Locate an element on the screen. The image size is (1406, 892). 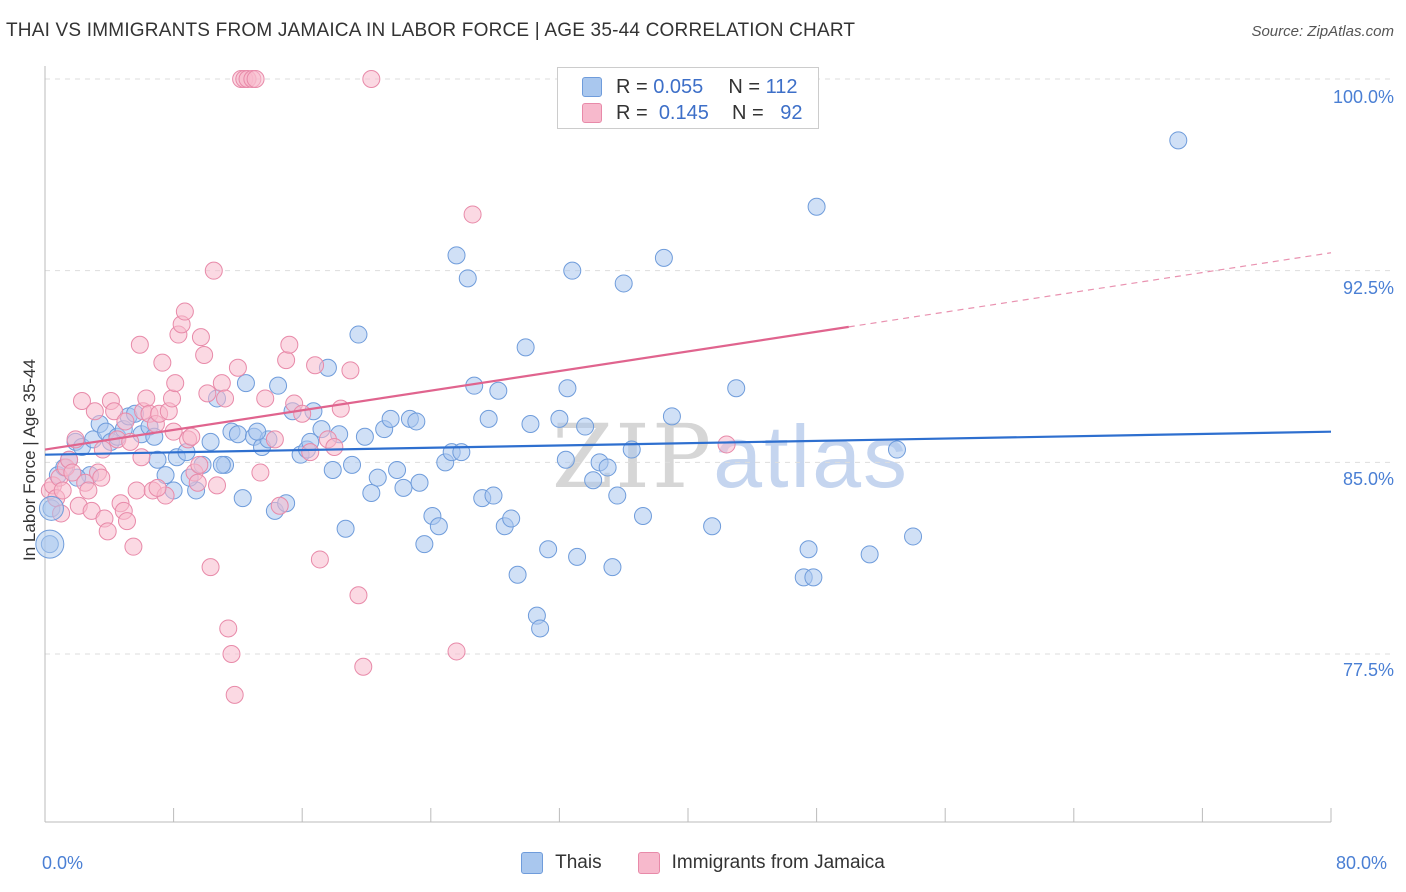
thai-trend-line is located at coordinates (688, 443).